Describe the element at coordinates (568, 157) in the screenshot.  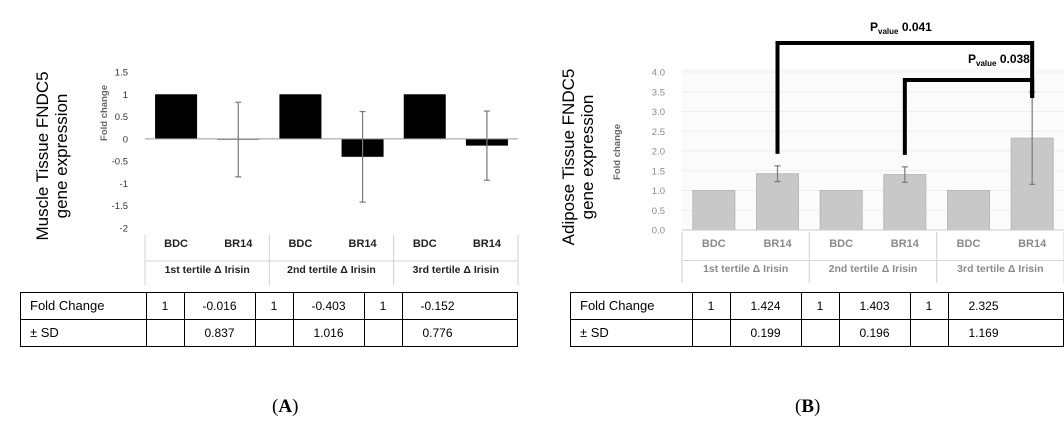
I see `y-axis-title-line-0: Adipose Tissue FNDC5` at that location.